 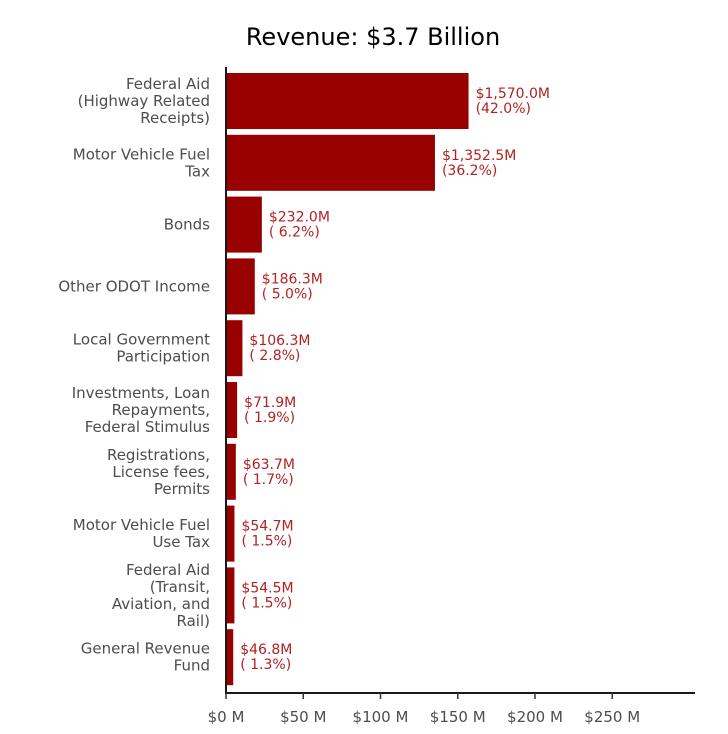 What do you see at coordinates (299, 218) in the screenshot?
I see `bar-value-label: $232.0M` at bounding box center [299, 218].